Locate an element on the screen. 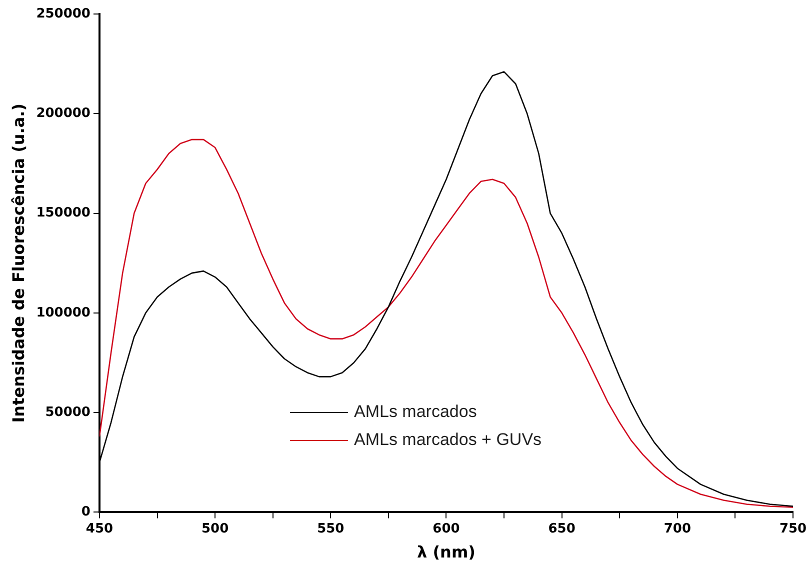 The width and height of the screenshot is (811, 571). y-axis-title: Intensidade de Fluorescência (u.a.) is located at coordinates (18, 263).